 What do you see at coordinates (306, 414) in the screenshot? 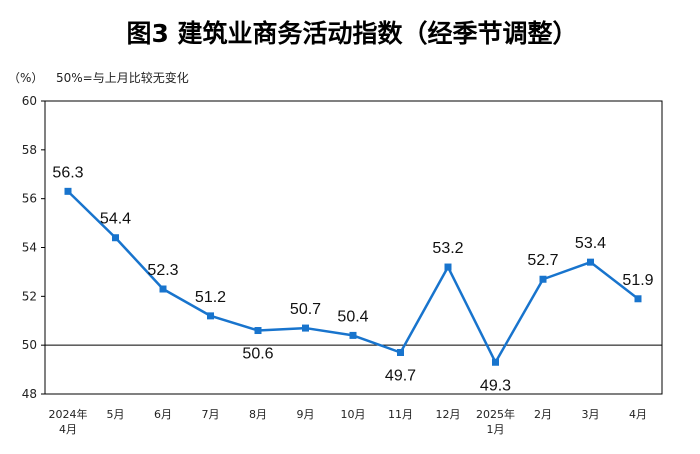
I see `x-tick-label-5: 9月` at bounding box center [306, 414].